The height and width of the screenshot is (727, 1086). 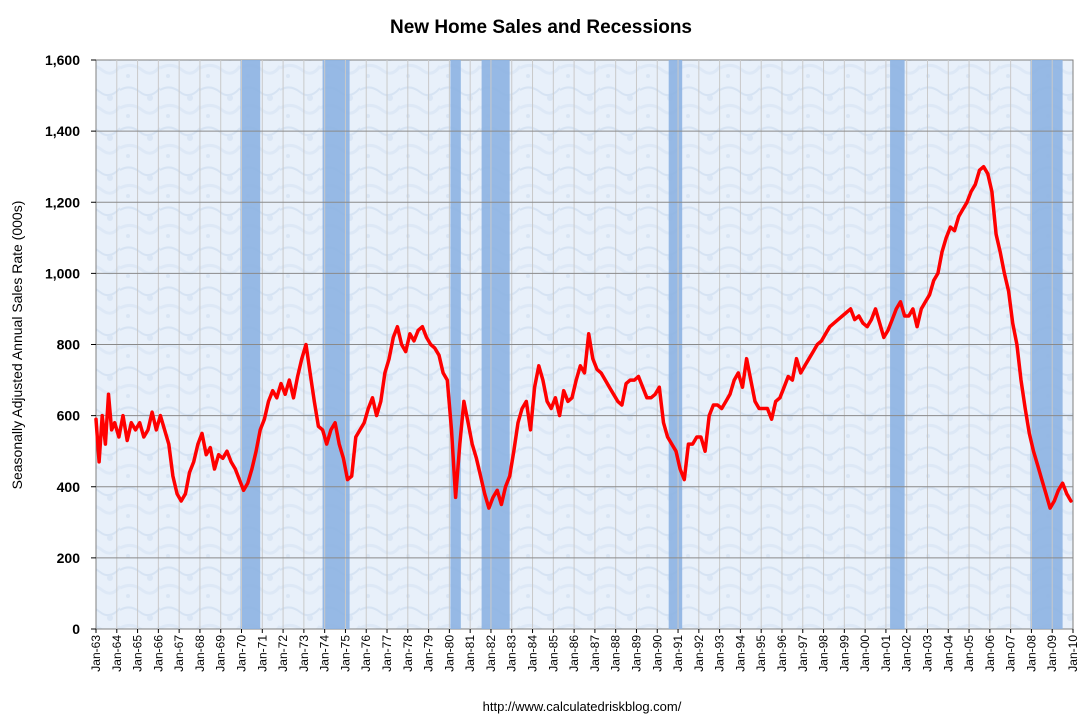 I want to click on x-tick-label: Jan-88, so click(x=616, y=653).